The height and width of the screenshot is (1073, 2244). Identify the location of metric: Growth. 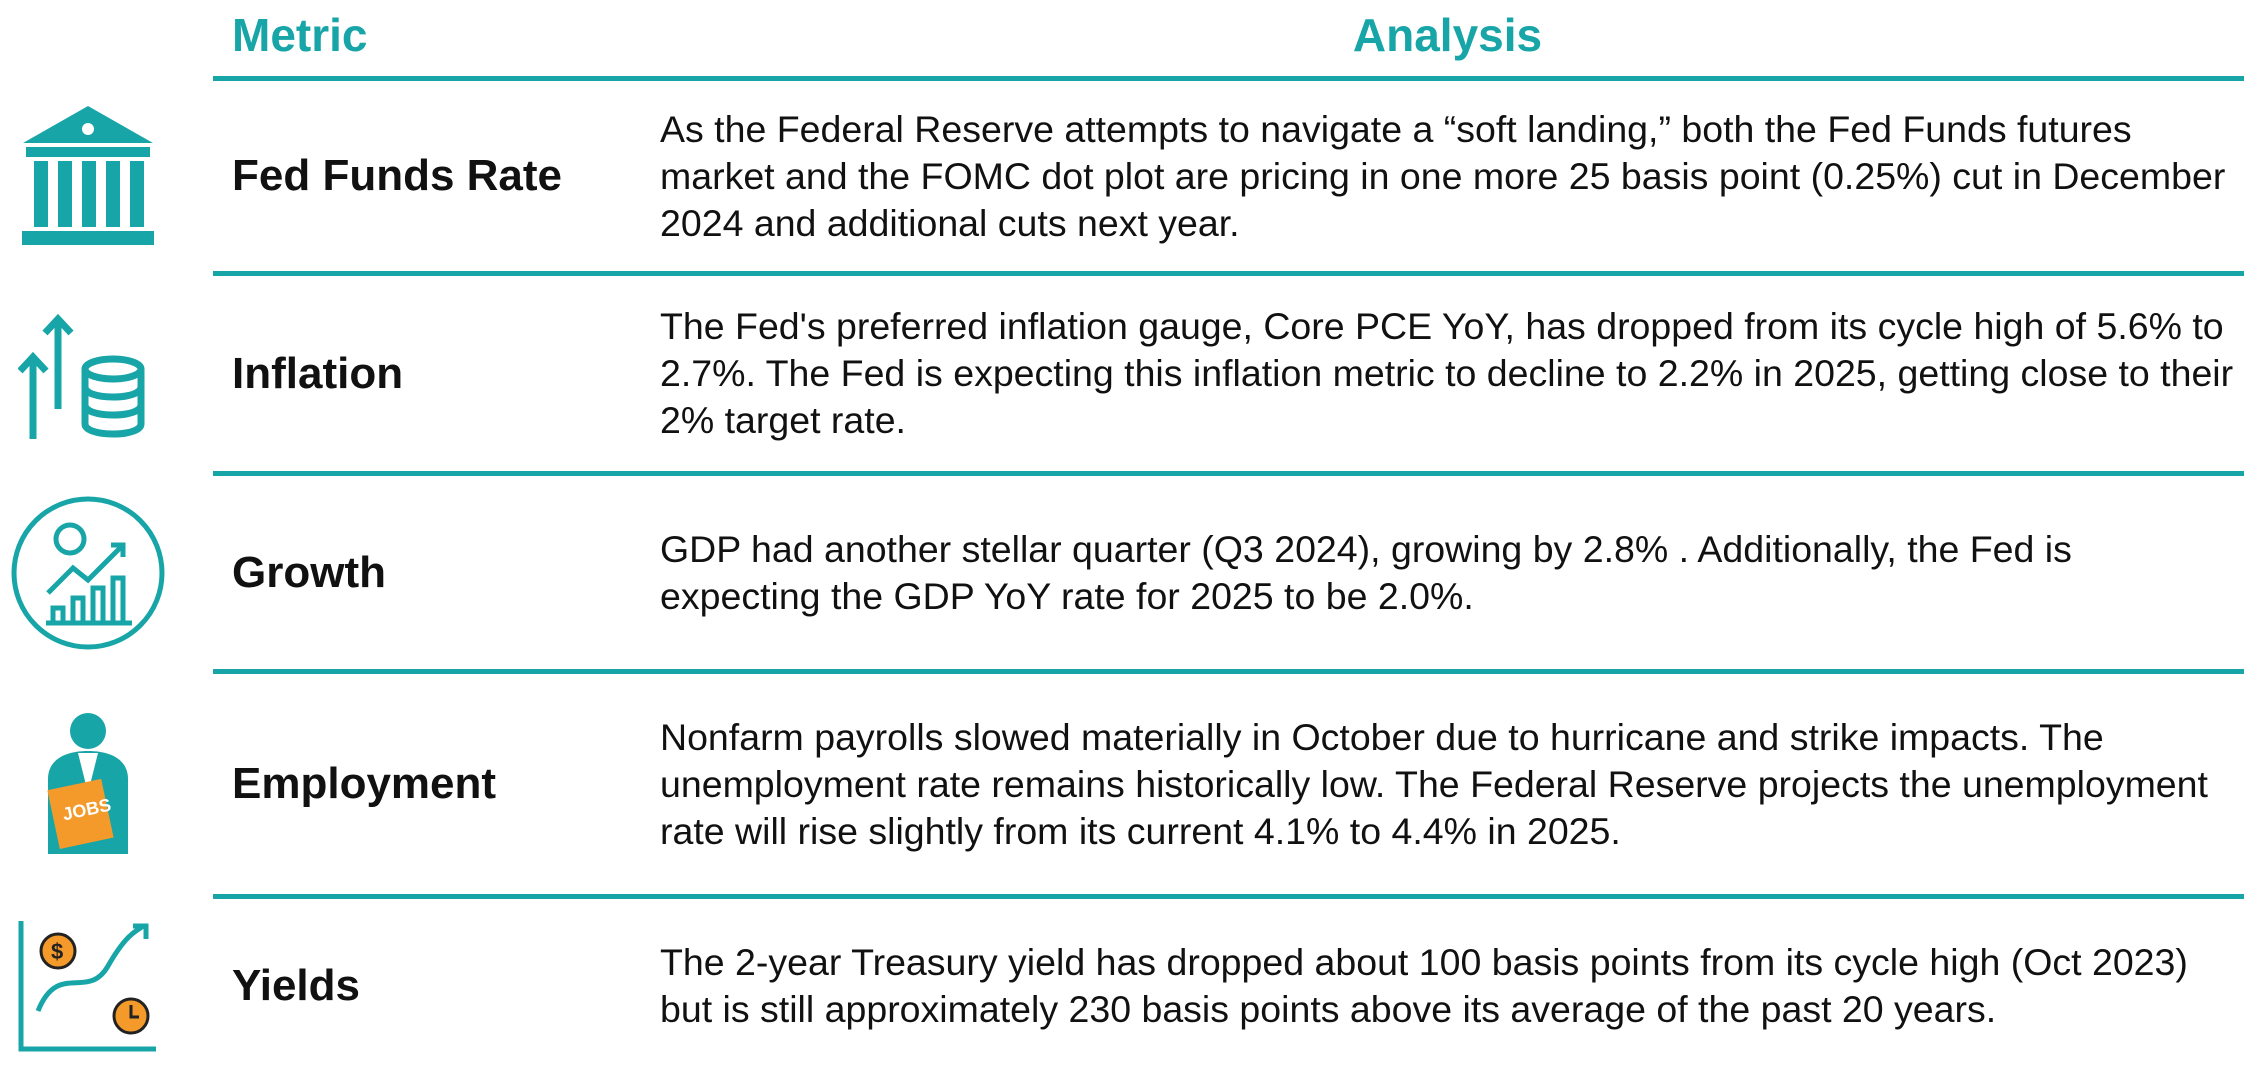
(309, 572).